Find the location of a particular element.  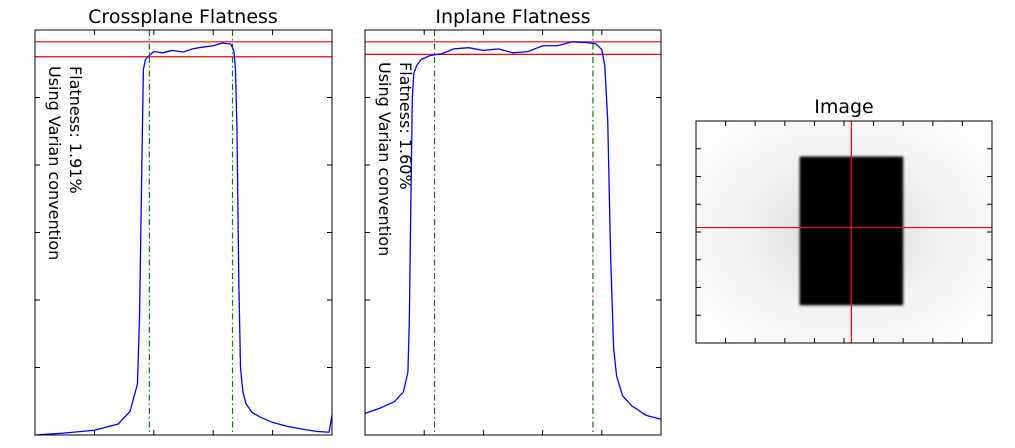

inplane-convention-text: Using Varian convention is located at coordinates (384, 159).